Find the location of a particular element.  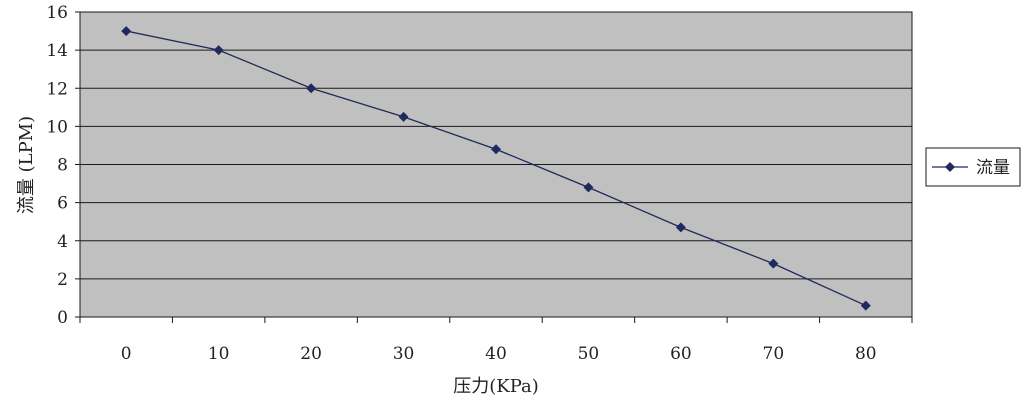

y-tick-label-2: 4 is located at coordinates (62, 242).